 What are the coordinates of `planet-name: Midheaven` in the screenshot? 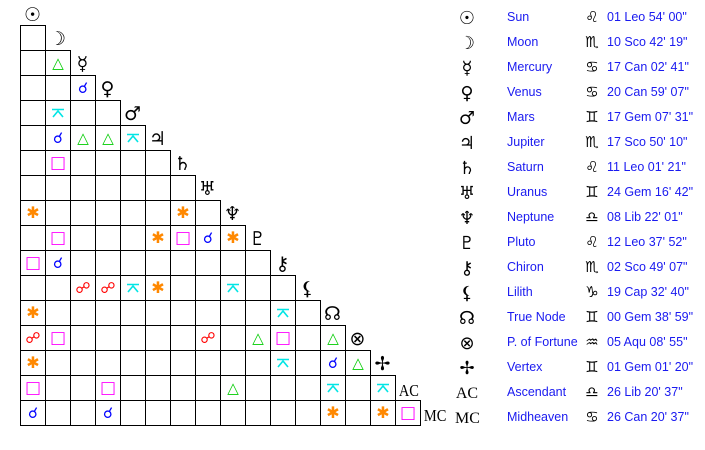 It's located at (538, 417).